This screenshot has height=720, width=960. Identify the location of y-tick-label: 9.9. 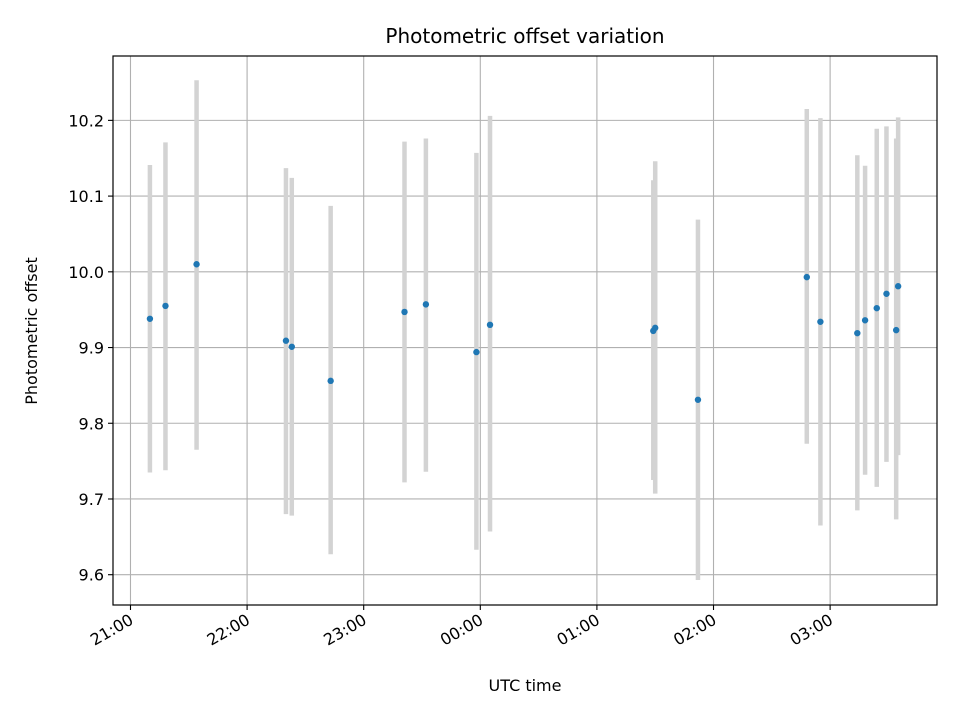
(91, 348).